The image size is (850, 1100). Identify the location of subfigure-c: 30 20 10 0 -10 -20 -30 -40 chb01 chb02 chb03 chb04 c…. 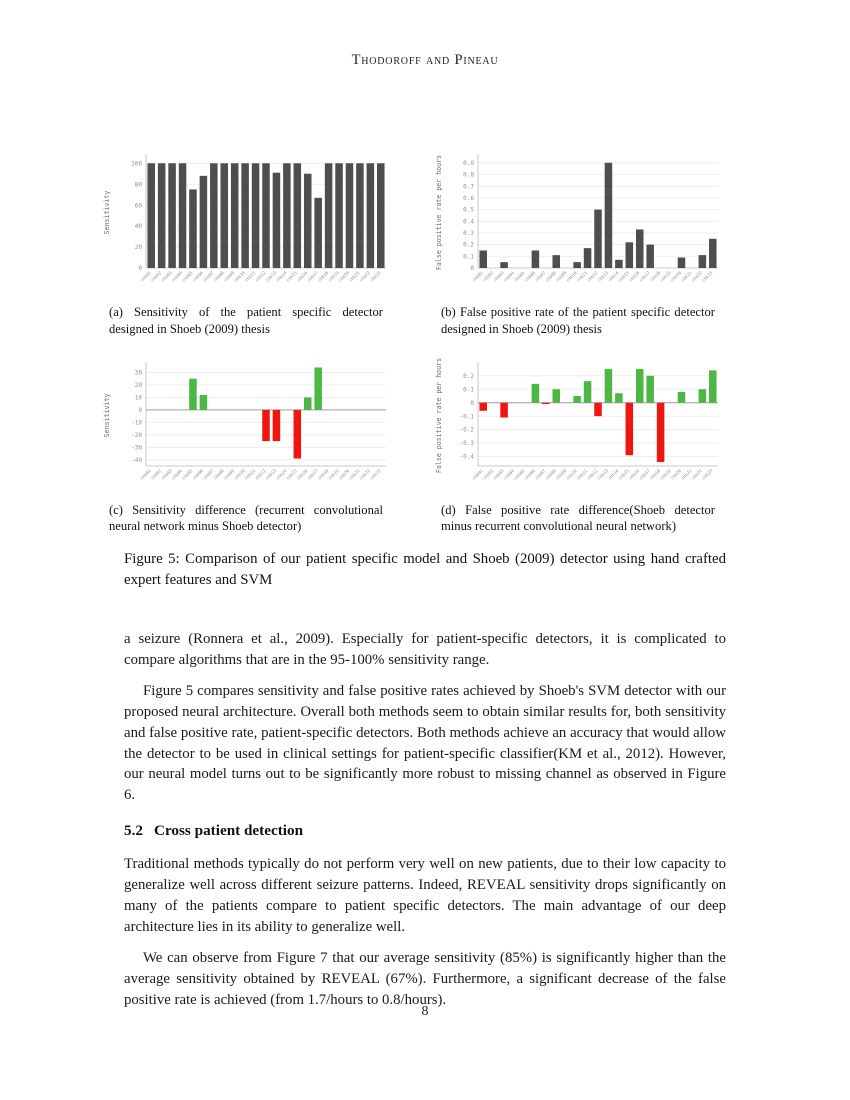
(246, 445).